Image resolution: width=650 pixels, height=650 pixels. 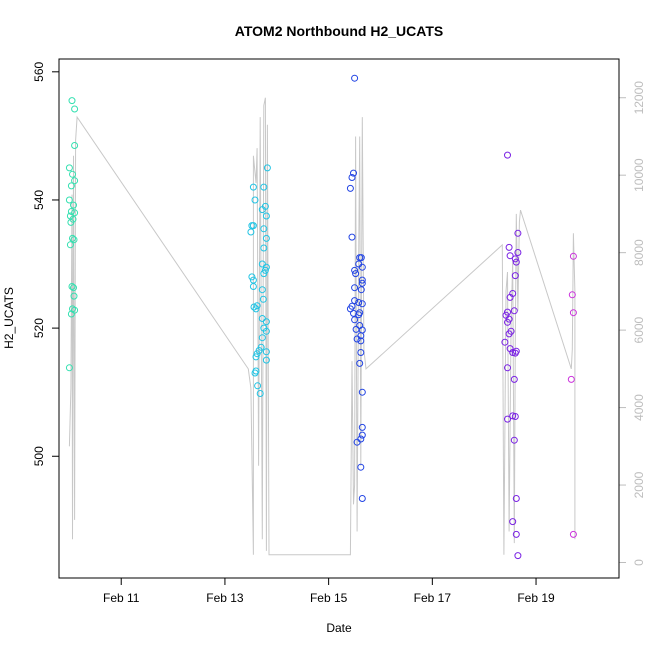 I want to click on y-tick-label-560: 560, so click(x=39, y=71).